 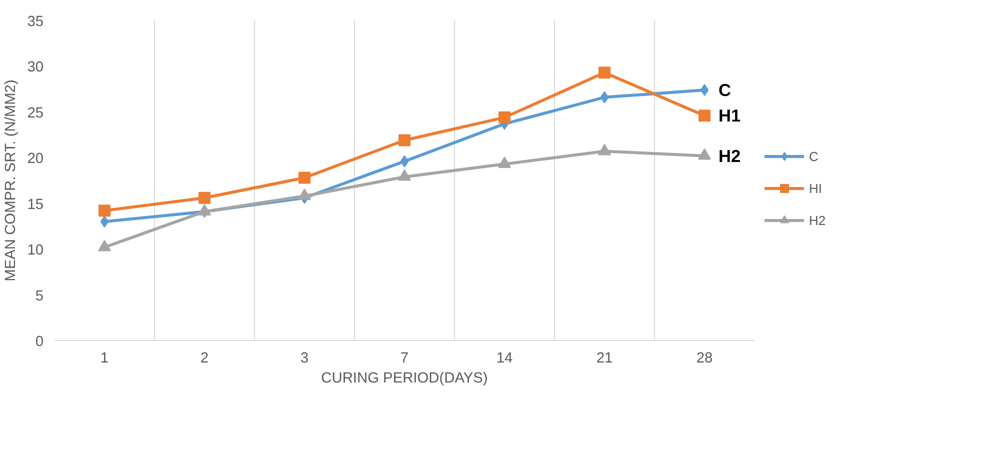 I want to click on y-tick-label: 35, so click(x=35, y=22).